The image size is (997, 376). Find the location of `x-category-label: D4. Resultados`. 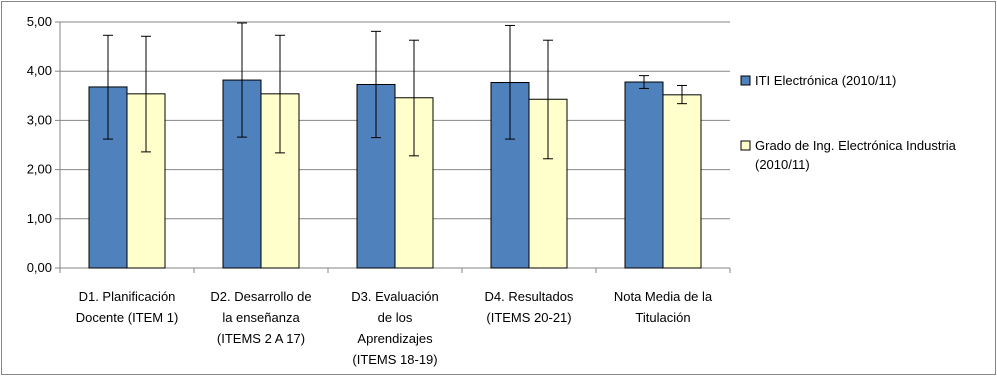

x-category-label: D4. Resultados is located at coordinates (529, 296).